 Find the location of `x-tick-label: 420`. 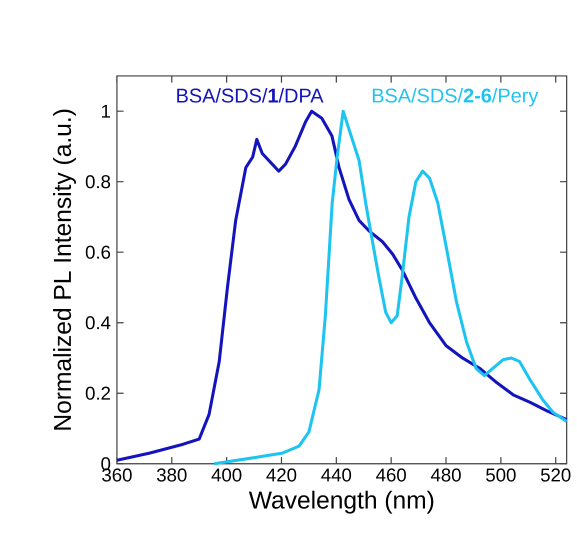

x-tick-label: 420 is located at coordinates (281, 475).